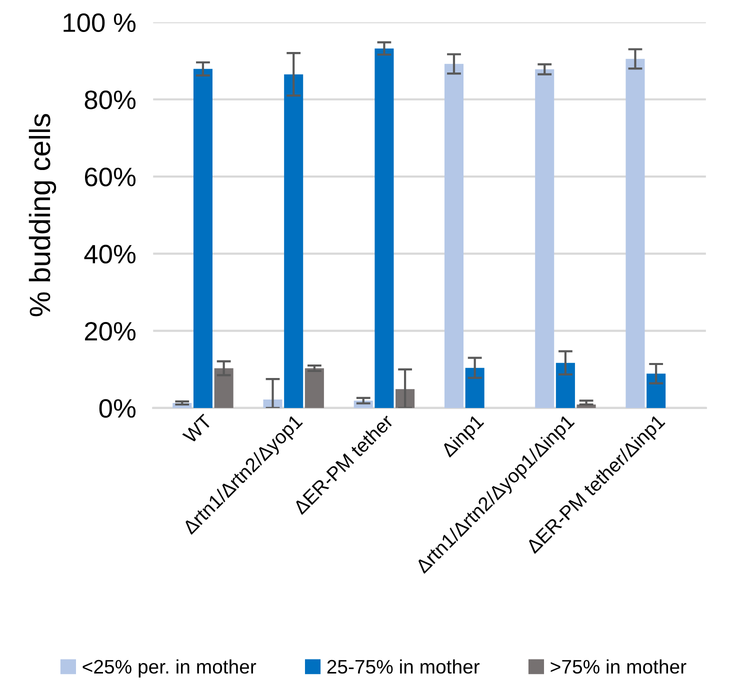  I want to click on y-tick-label: 0%, so click(117, 408).